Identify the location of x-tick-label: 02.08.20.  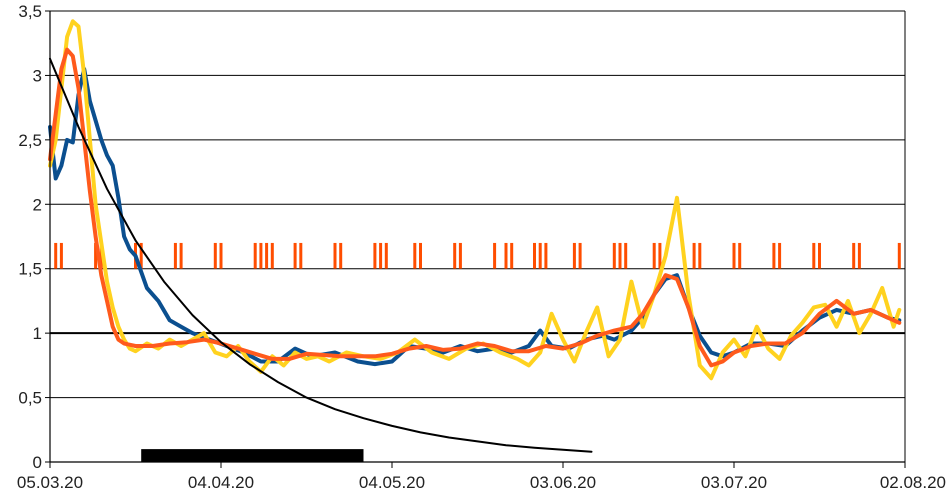
(913, 482).